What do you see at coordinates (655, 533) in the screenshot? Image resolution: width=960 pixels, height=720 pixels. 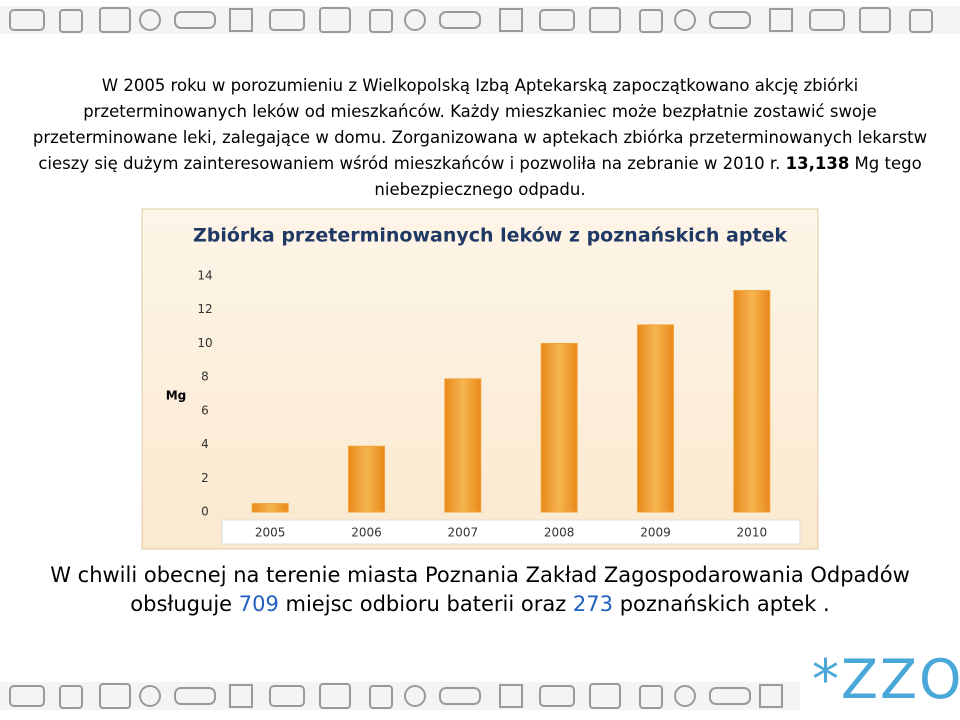 I see `x-tick-label: 2009` at bounding box center [655, 533].